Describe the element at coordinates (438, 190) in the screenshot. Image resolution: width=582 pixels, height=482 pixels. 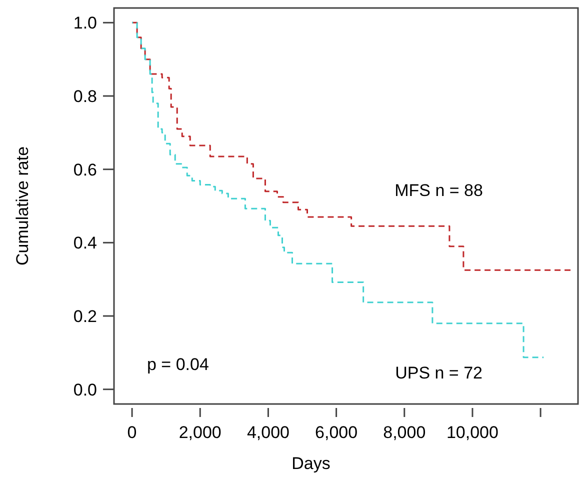
I see `series-label: MFS n = 88` at that location.